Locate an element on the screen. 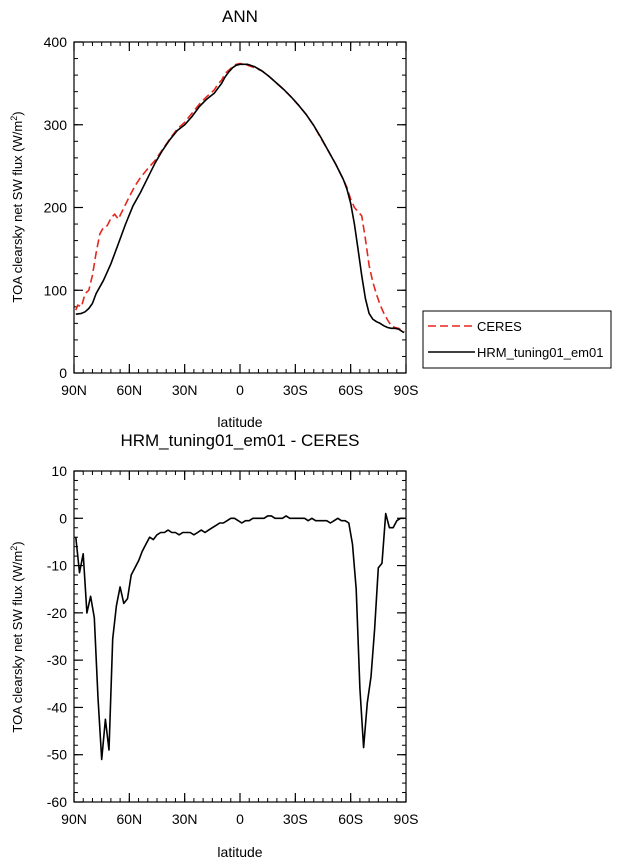 Image resolution: width=617 pixels, height=861 pixels. legend-label-model: HRM_tuning01_em01 is located at coordinates (540, 352).